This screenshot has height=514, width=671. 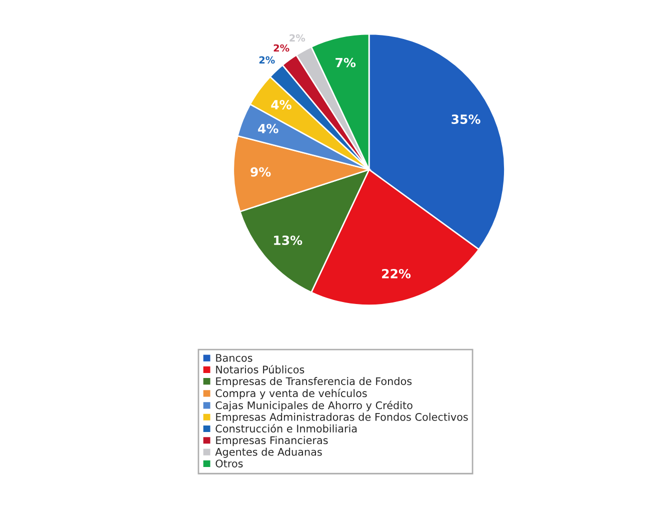 I want to click on legend-label: Otros, so click(x=229, y=464).